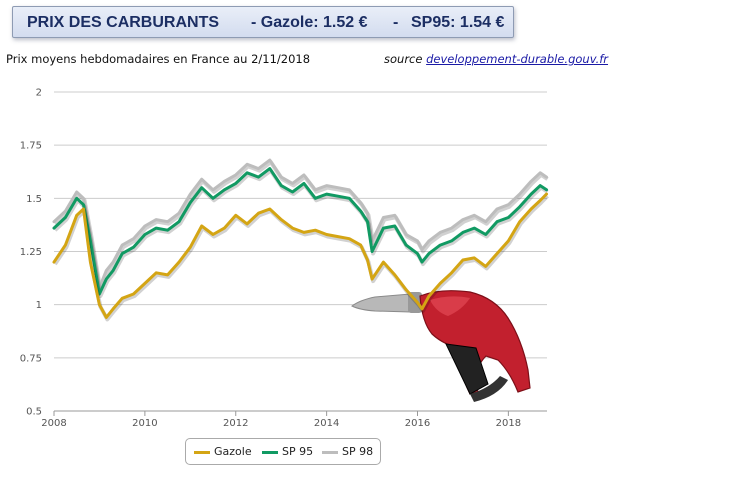  What do you see at coordinates (31, 252) in the screenshot?
I see `y-tick-label: 1.25` at bounding box center [31, 252].